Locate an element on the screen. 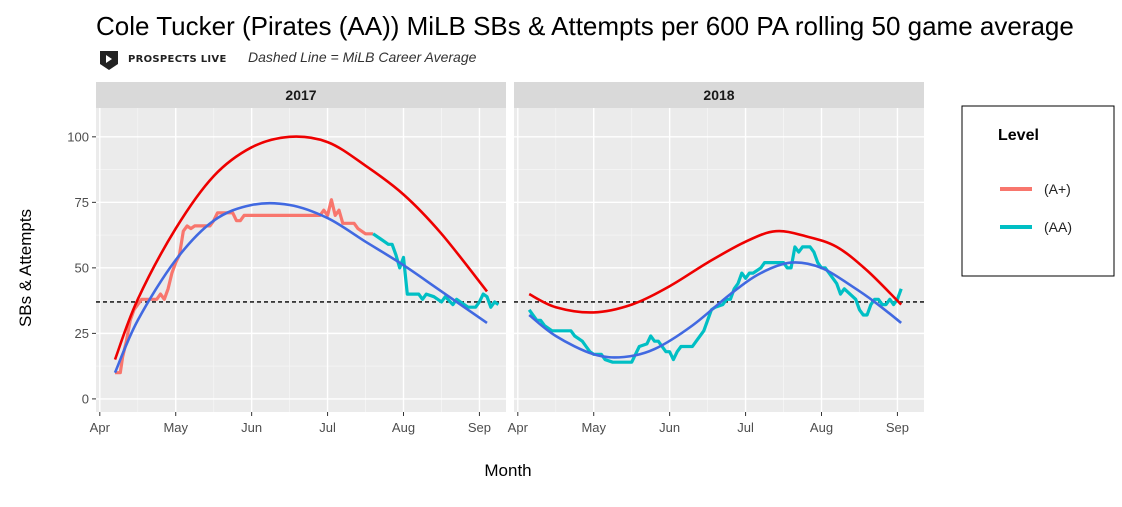 This screenshot has width=1122, height=507. series-line-a-plus is located at coordinates (244, 286).